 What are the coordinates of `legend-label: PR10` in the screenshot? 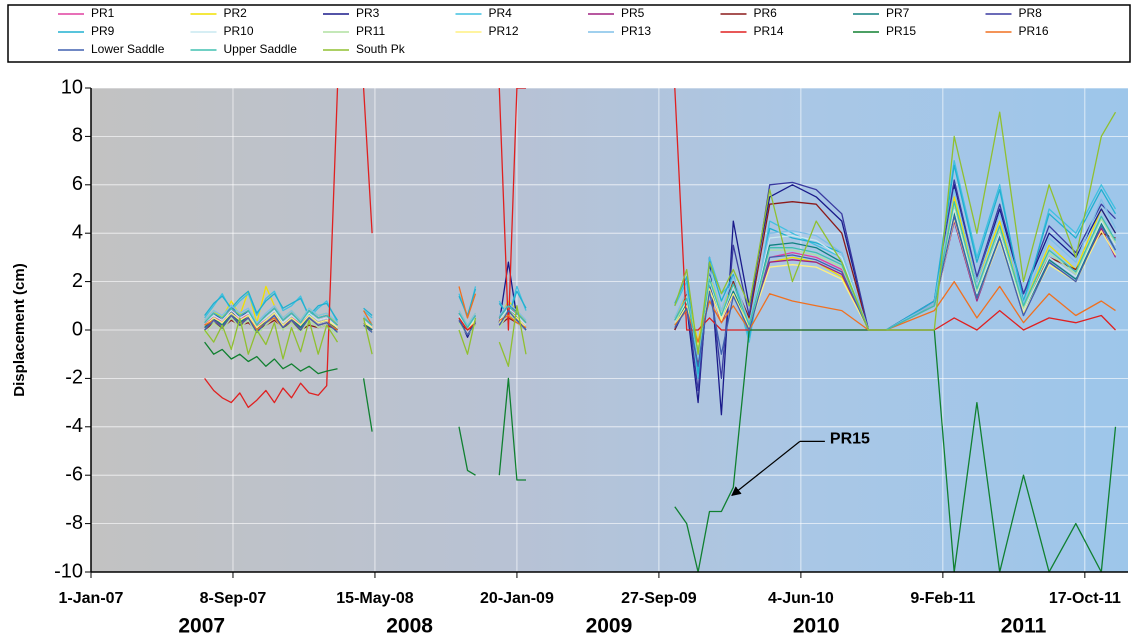 It's located at (239, 31).